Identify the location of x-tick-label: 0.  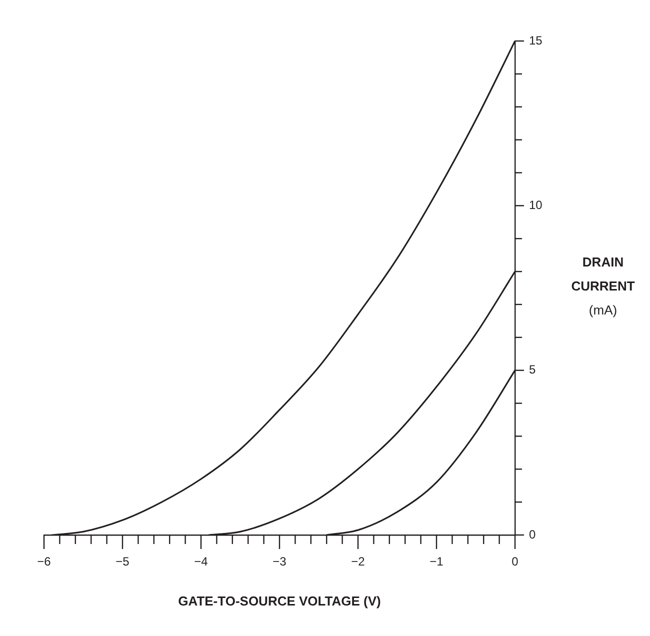
(515, 561).